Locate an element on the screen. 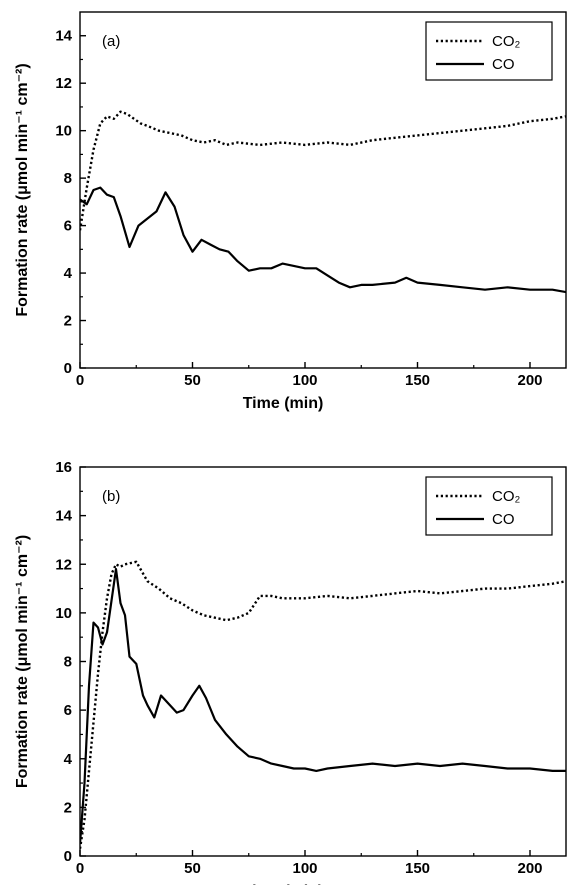  series-line-co is located at coordinates (323, 240).